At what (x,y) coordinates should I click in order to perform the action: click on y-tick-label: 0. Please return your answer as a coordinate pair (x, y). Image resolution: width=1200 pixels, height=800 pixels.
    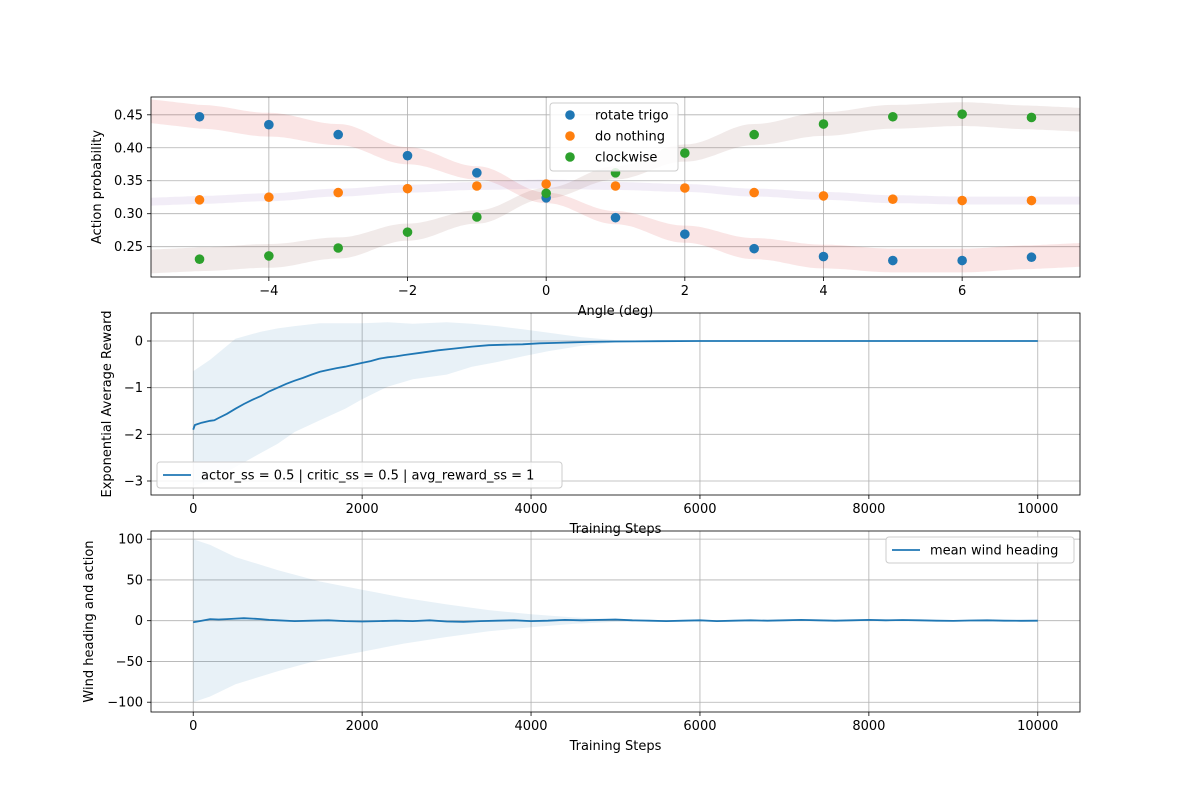
    Looking at the image, I should click on (139, 342).